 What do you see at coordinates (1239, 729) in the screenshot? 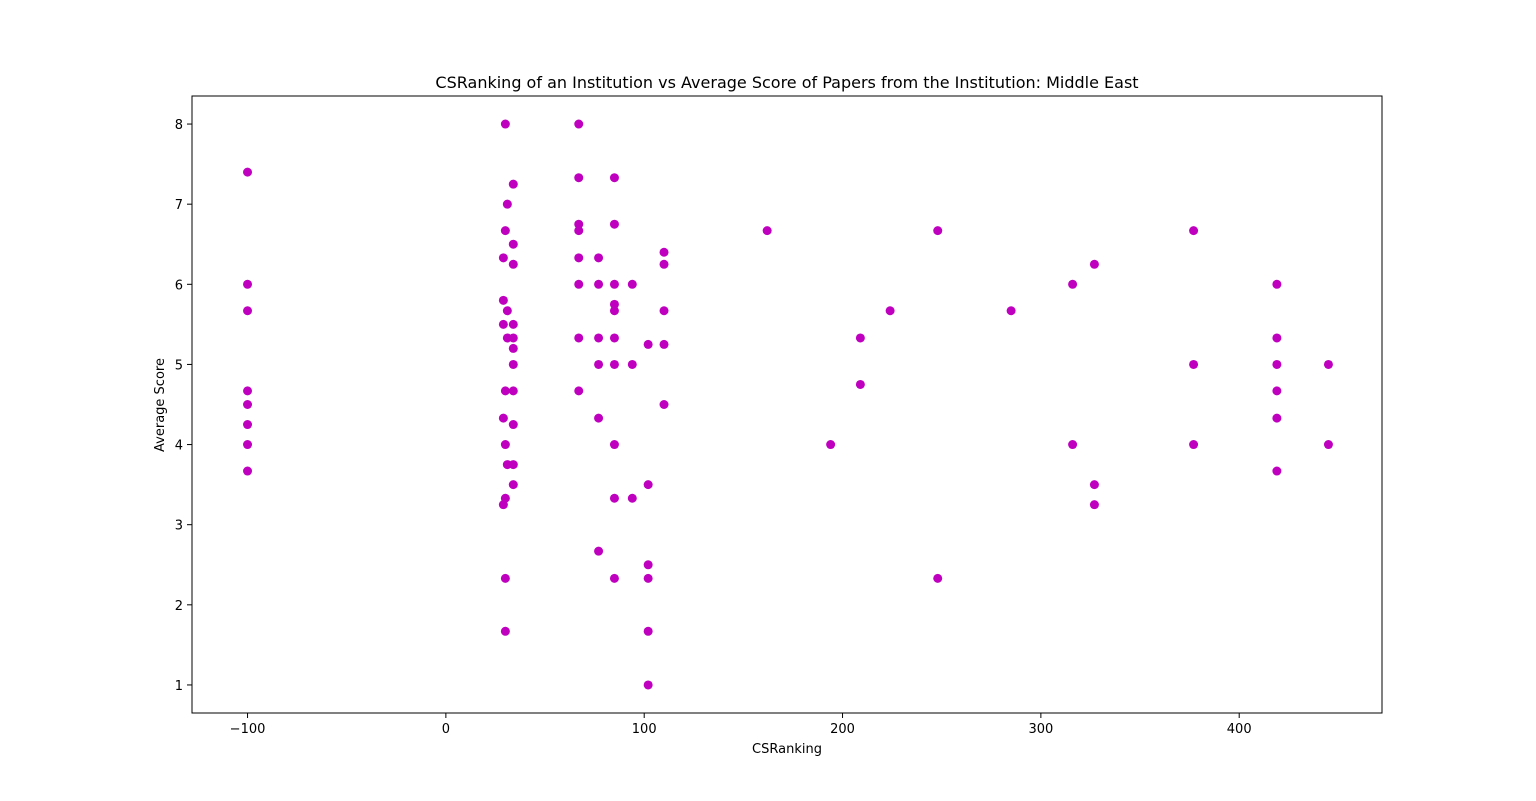
I see `x-tick-label: 400` at bounding box center [1239, 729].